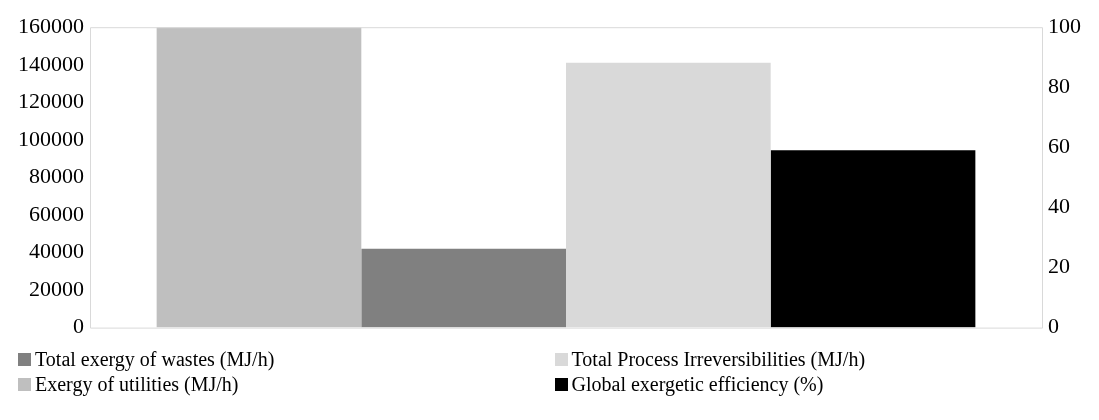  I want to click on y-tick-label: 60000, so click(56, 213).